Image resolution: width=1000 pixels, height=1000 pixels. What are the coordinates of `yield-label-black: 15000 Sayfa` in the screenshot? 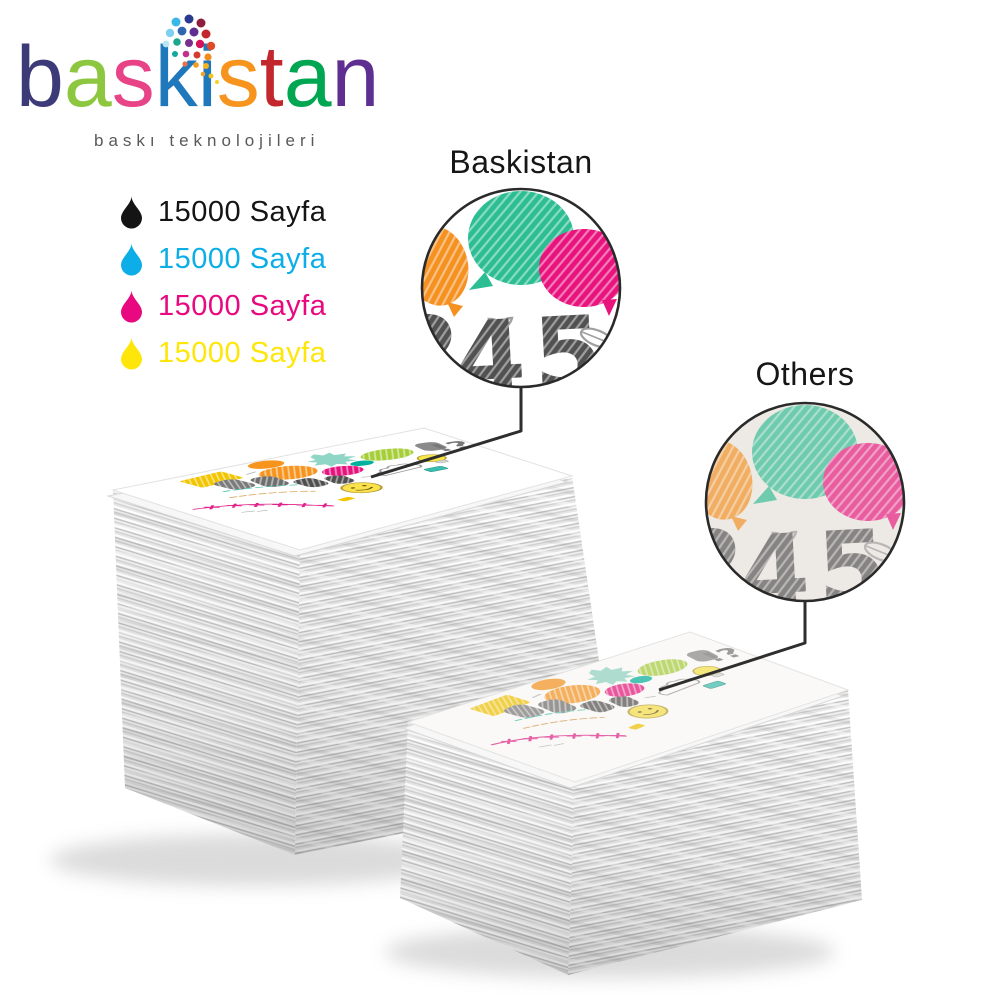 It's located at (242, 212).